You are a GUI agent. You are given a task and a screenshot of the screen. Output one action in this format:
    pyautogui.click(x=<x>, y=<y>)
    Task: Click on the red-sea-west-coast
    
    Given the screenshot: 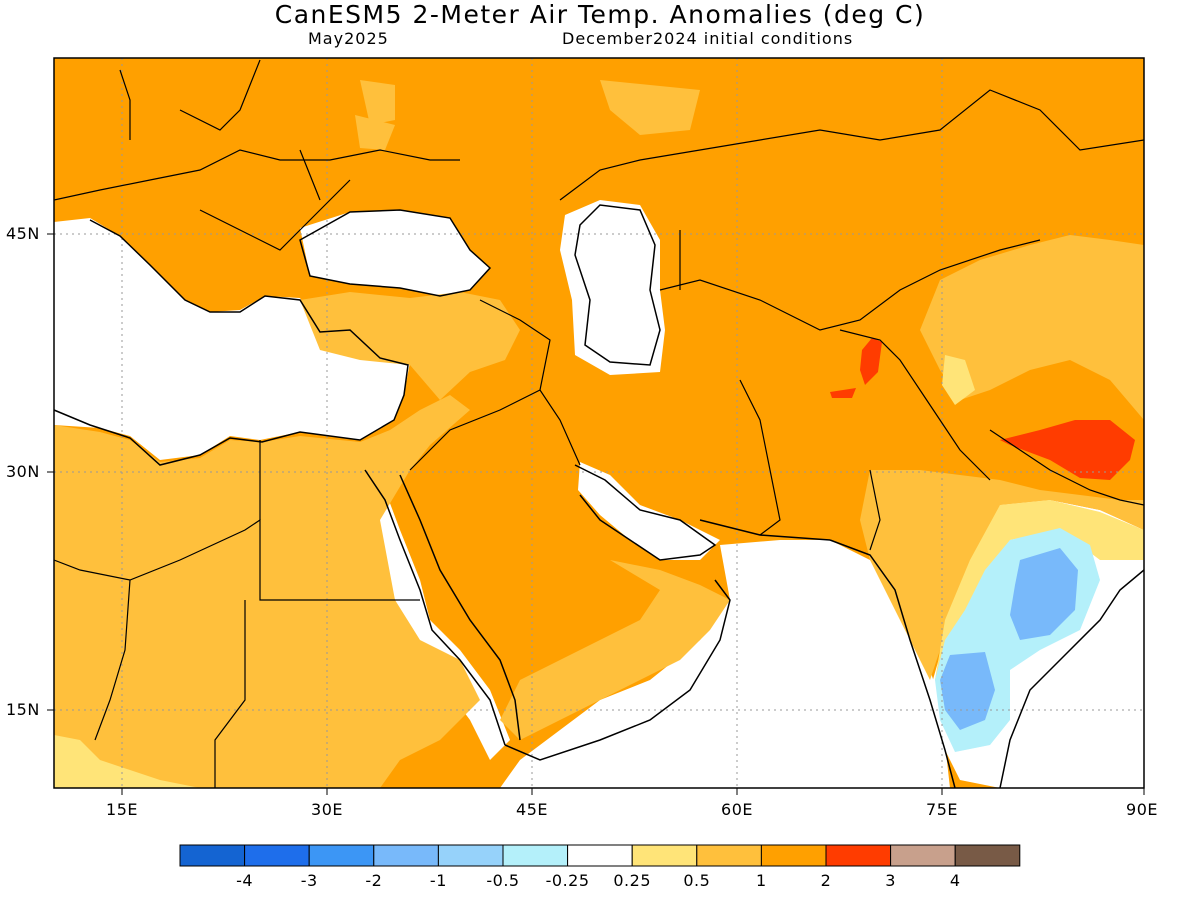 What is the action you would take?
    pyautogui.click(x=435, y=607)
    